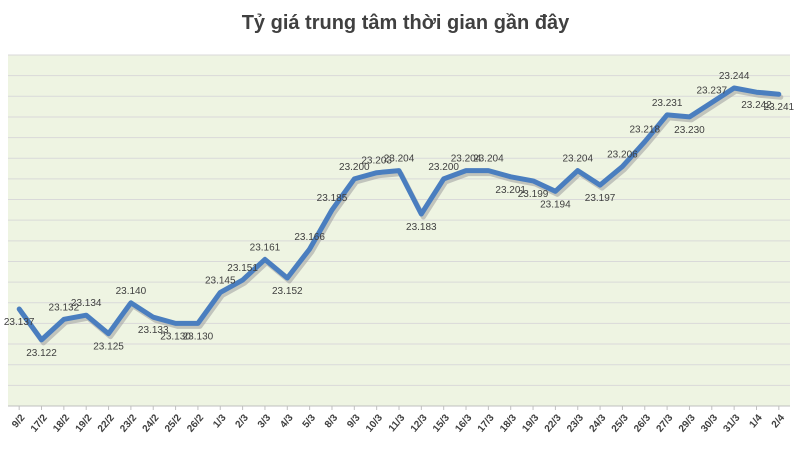 The height and width of the screenshot is (458, 811). I want to click on x-tick-label: 30/3, so click(709, 423).